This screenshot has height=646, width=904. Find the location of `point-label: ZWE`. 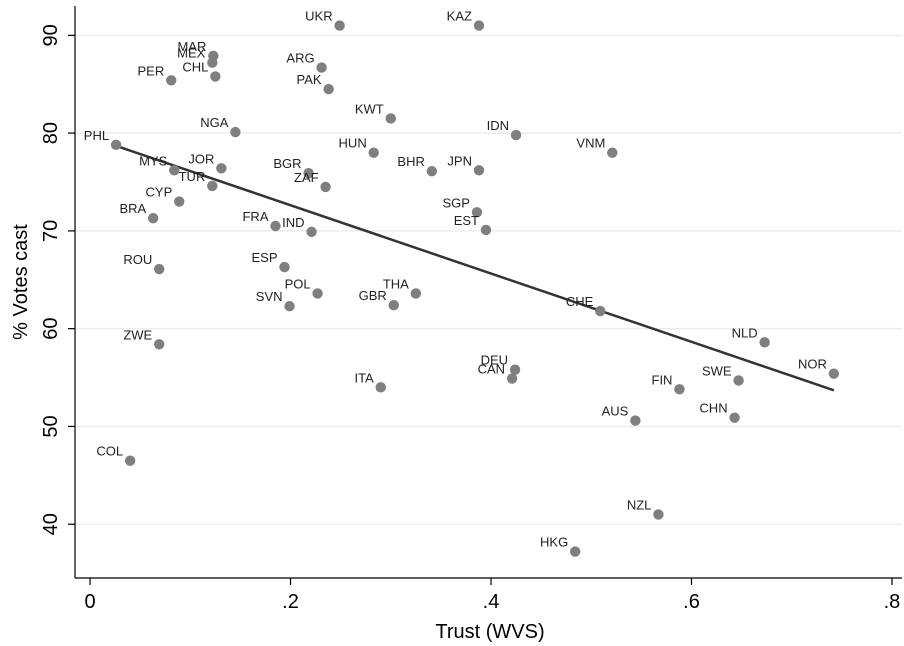

point-label: ZWE is located at coordinates (137, 334).